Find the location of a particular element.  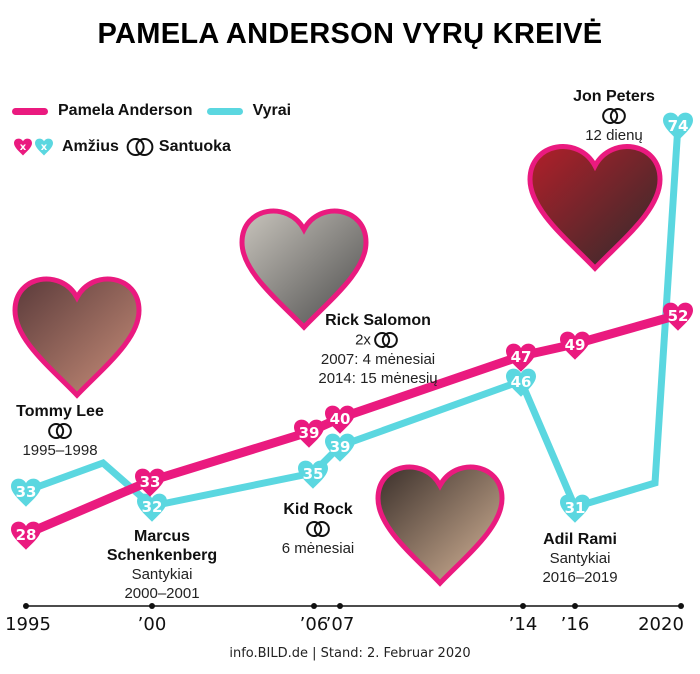

legend-amzius: Amžius is located at coordinates (90, 146).